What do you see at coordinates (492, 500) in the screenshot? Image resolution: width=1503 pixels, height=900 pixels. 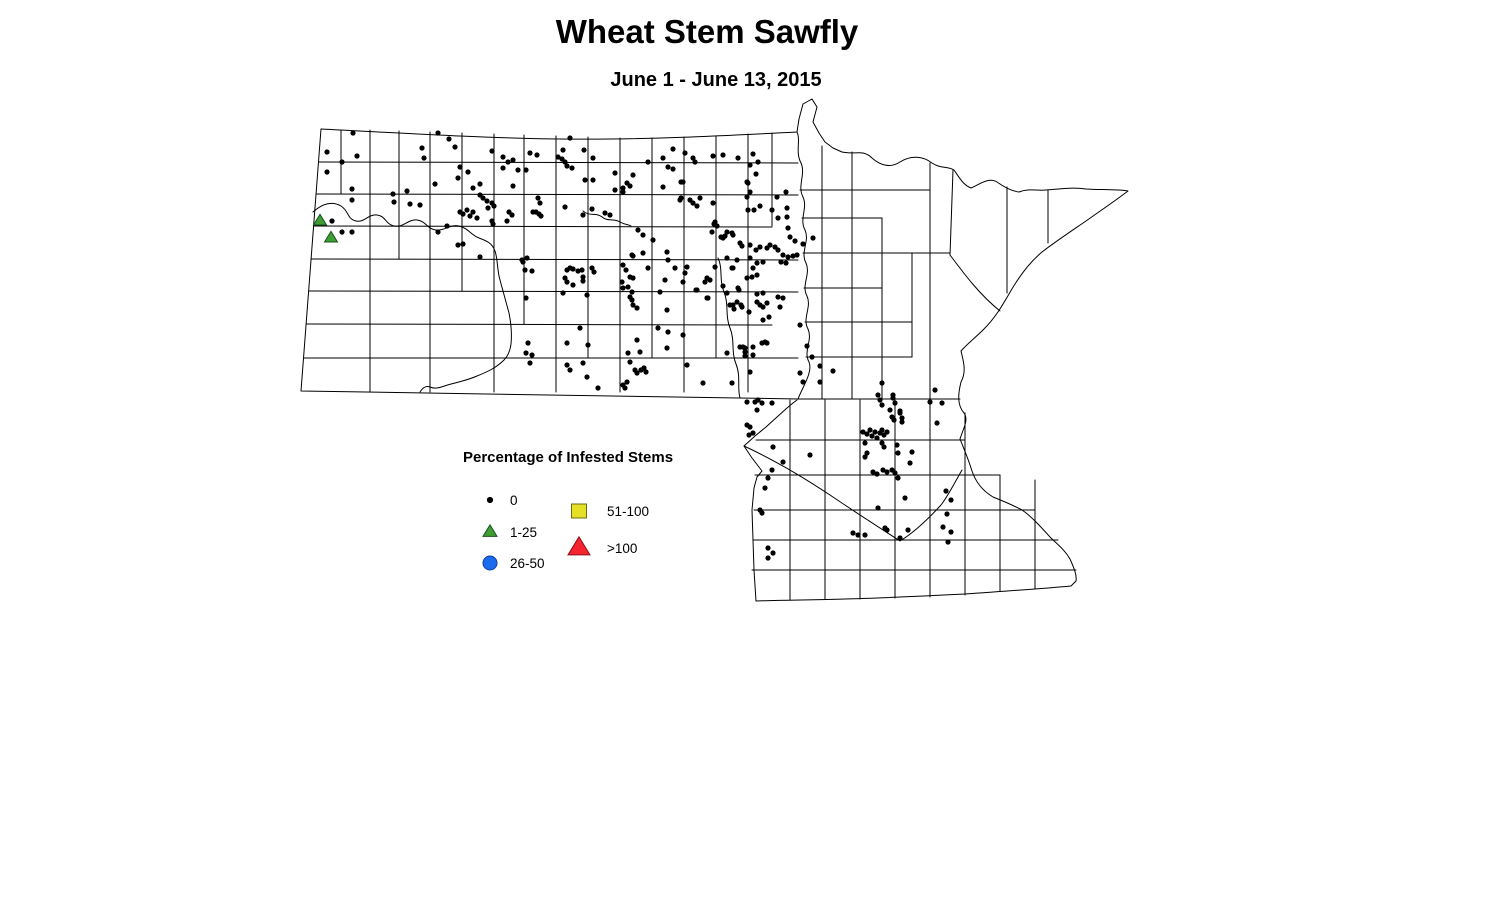 I see `dot-icon` at bounding box center [492, 500].